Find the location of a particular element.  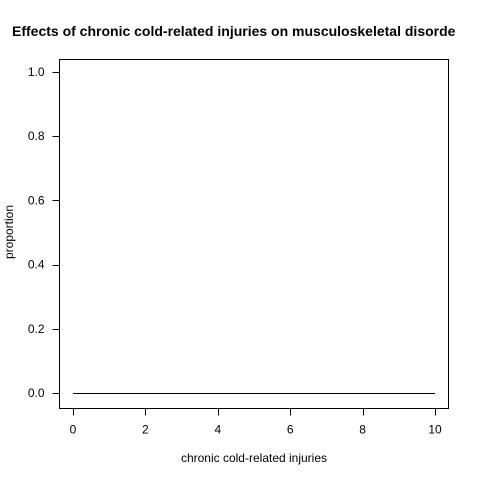

x-tick-label: 6 is located at coordinates (290, 430).